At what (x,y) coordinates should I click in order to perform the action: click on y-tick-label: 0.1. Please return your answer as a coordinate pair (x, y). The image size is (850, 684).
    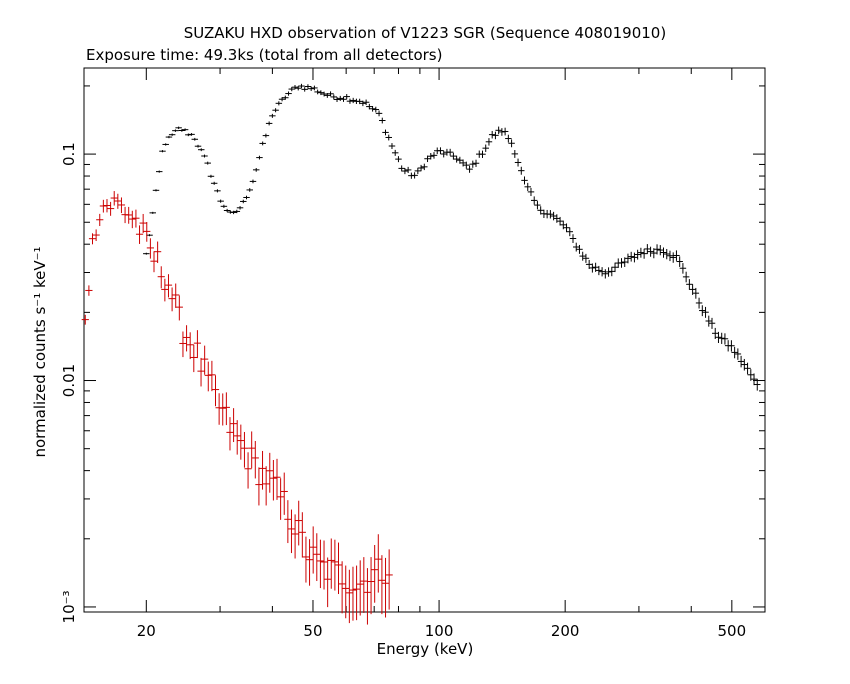
    Looking at the image, I should click on (69, 154).